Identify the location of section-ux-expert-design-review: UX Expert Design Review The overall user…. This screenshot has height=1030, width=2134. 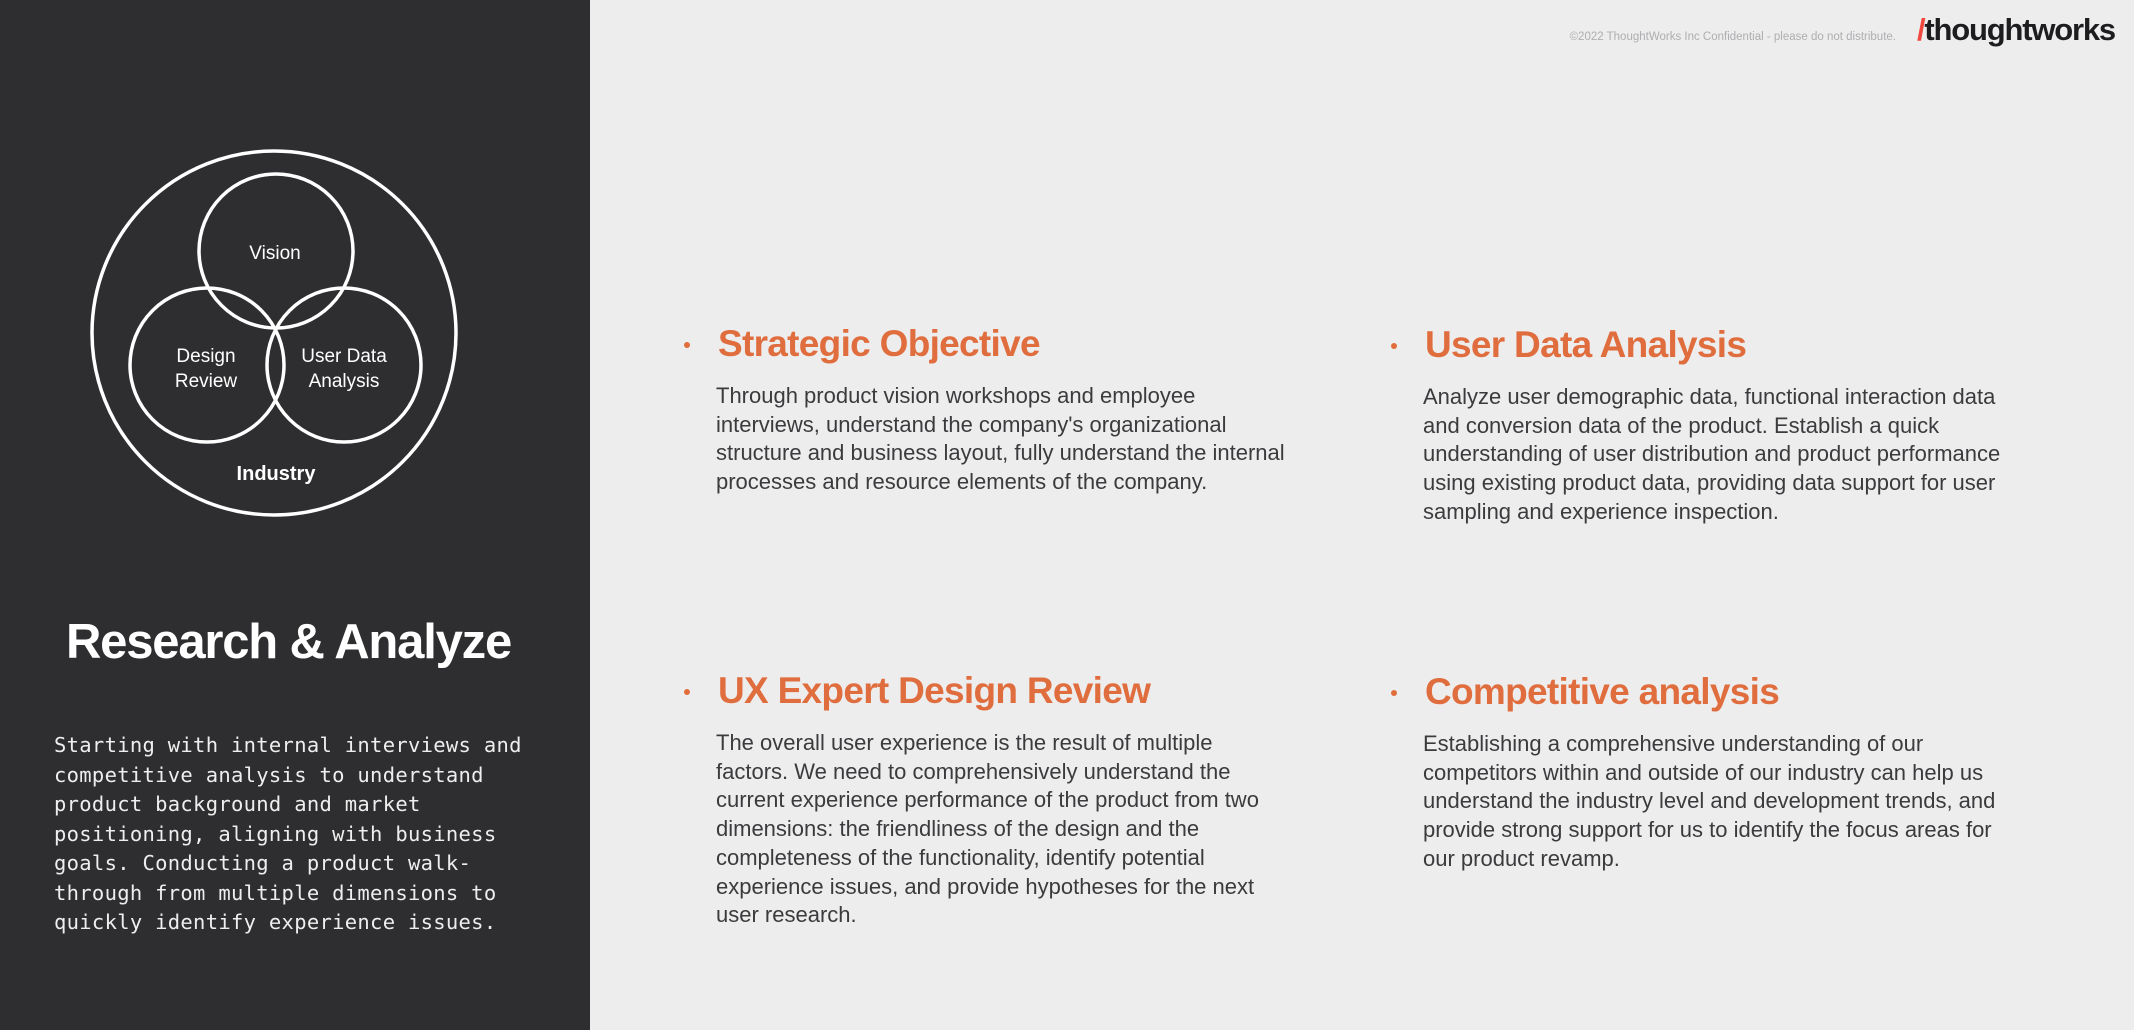
(984, 798).